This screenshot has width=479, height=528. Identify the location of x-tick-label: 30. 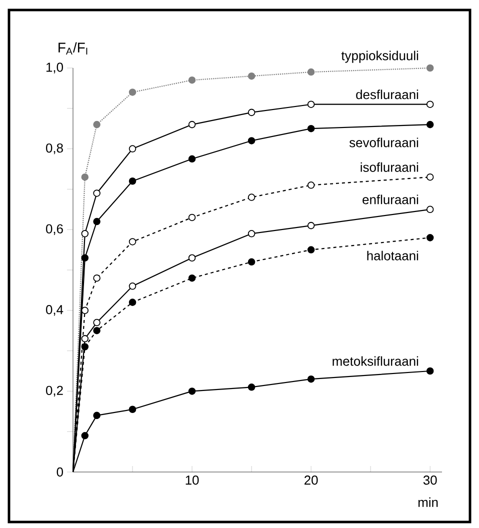
(430, 480).